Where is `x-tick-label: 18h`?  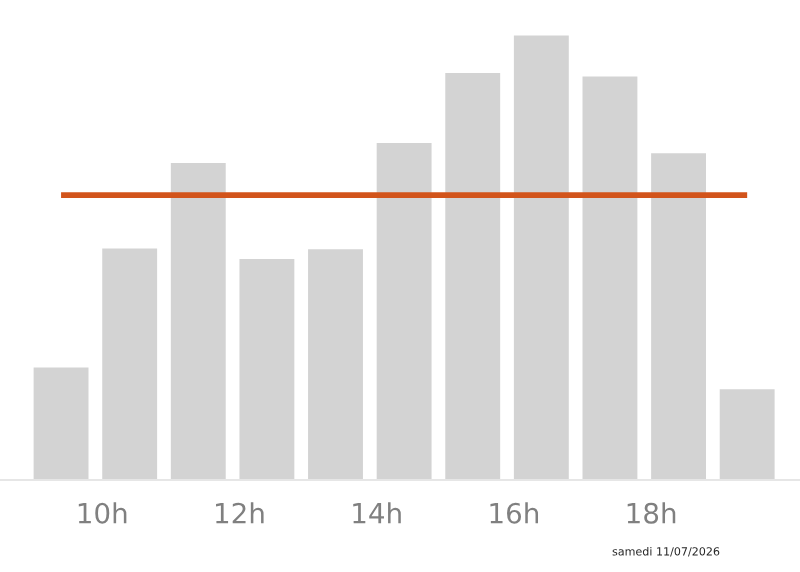
x-tick-label: 18h is located at coordinates (651, 513).